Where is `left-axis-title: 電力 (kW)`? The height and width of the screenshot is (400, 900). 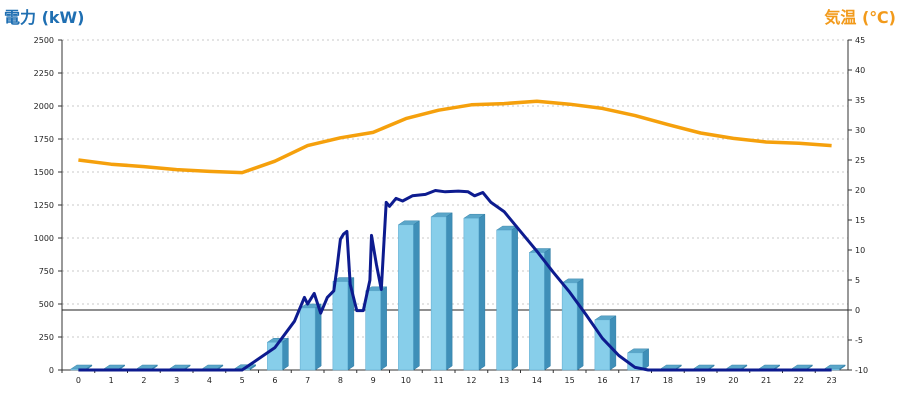 left-axis-title: 電力 (kW) is located at coordinates (44, 17).